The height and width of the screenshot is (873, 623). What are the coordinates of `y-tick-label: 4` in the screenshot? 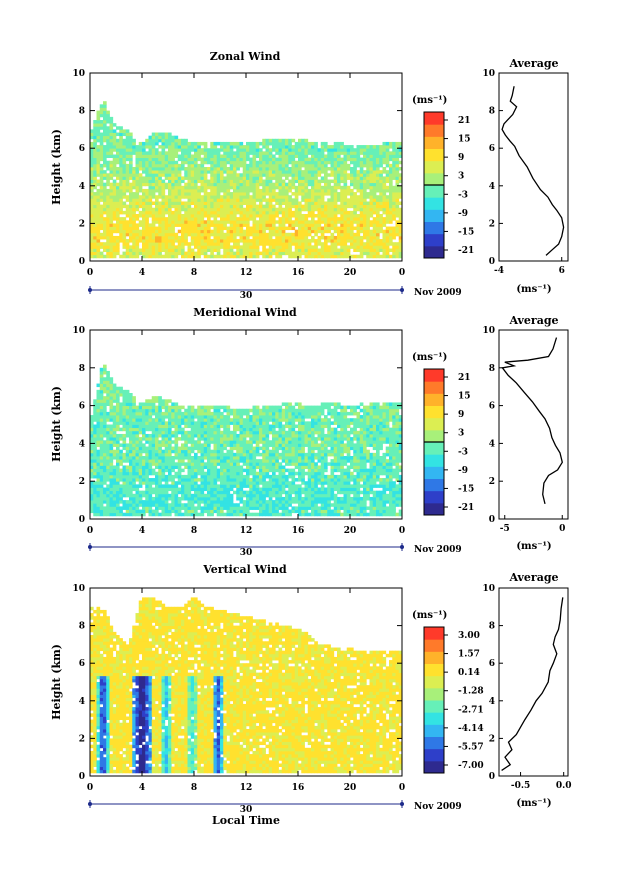 It's located at (82, 187).